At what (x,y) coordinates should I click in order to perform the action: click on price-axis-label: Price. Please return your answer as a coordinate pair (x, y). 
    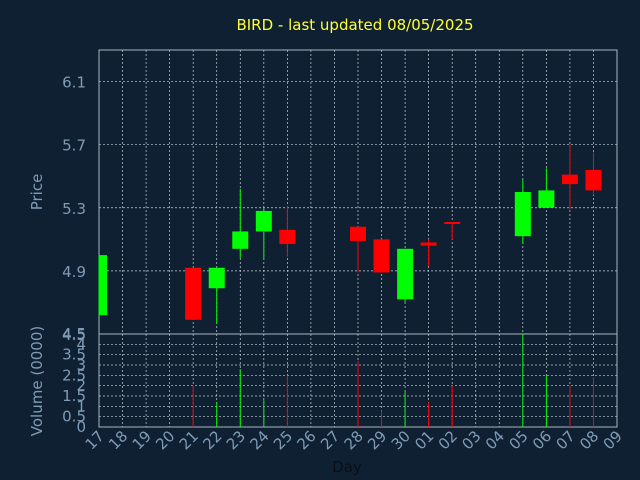
    Looking at the image, I should click on (37, 192).